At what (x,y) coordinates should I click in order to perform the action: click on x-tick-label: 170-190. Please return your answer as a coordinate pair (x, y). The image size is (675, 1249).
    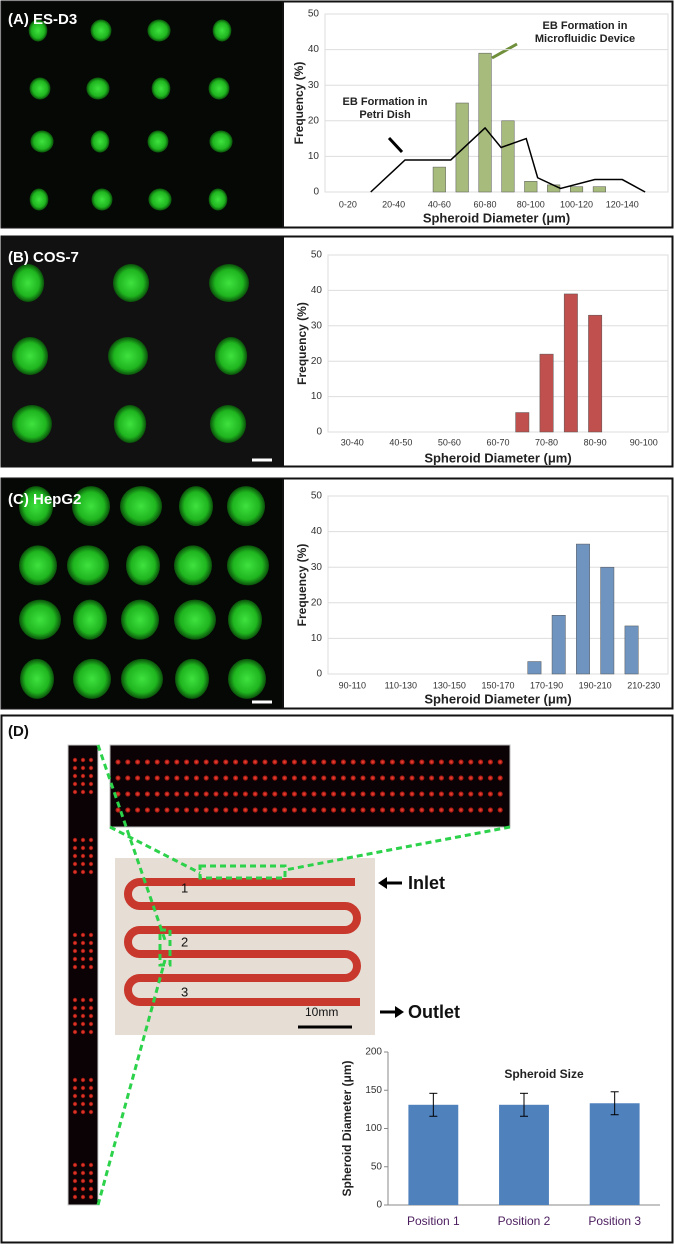
    Looking at the image, I should click on (546, 685).